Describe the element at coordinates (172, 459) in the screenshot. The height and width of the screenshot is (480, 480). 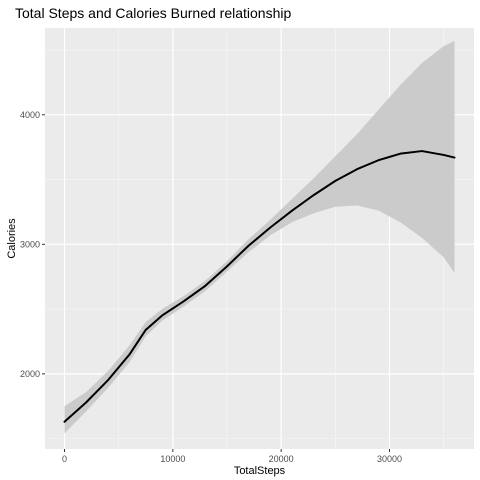
I see `x-tick-label: 10000` at that location.